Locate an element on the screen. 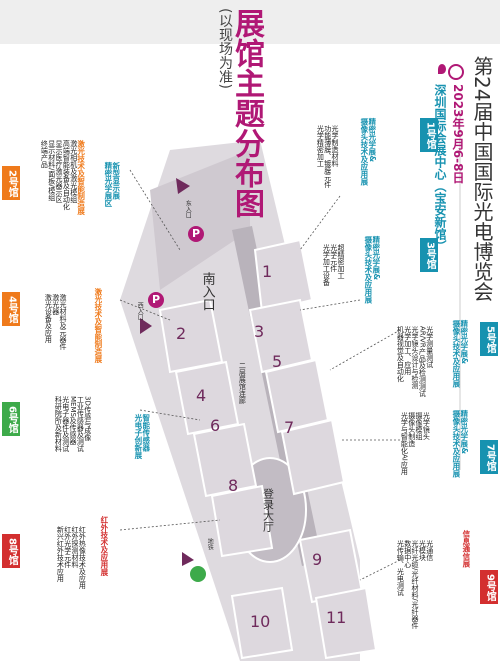 This screenshot has width=500, height=661. hall-9-theme-line1: 信息通信展 is located at coordinates (466, 549).